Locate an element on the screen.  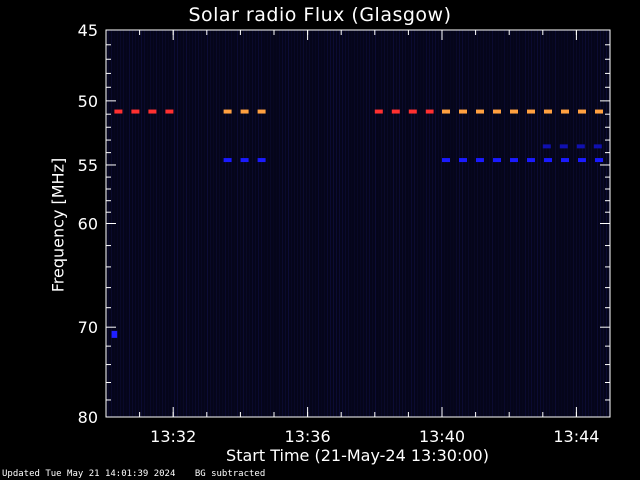
y-axis-label: Frequency [MHz] is located at coordinates (58, 225).